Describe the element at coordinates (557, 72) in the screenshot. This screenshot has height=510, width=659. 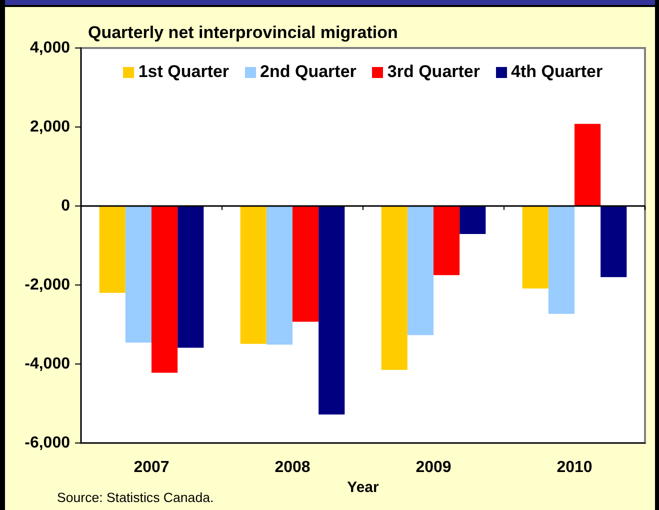
I see `legend-label: 4th Quarter` at that location.